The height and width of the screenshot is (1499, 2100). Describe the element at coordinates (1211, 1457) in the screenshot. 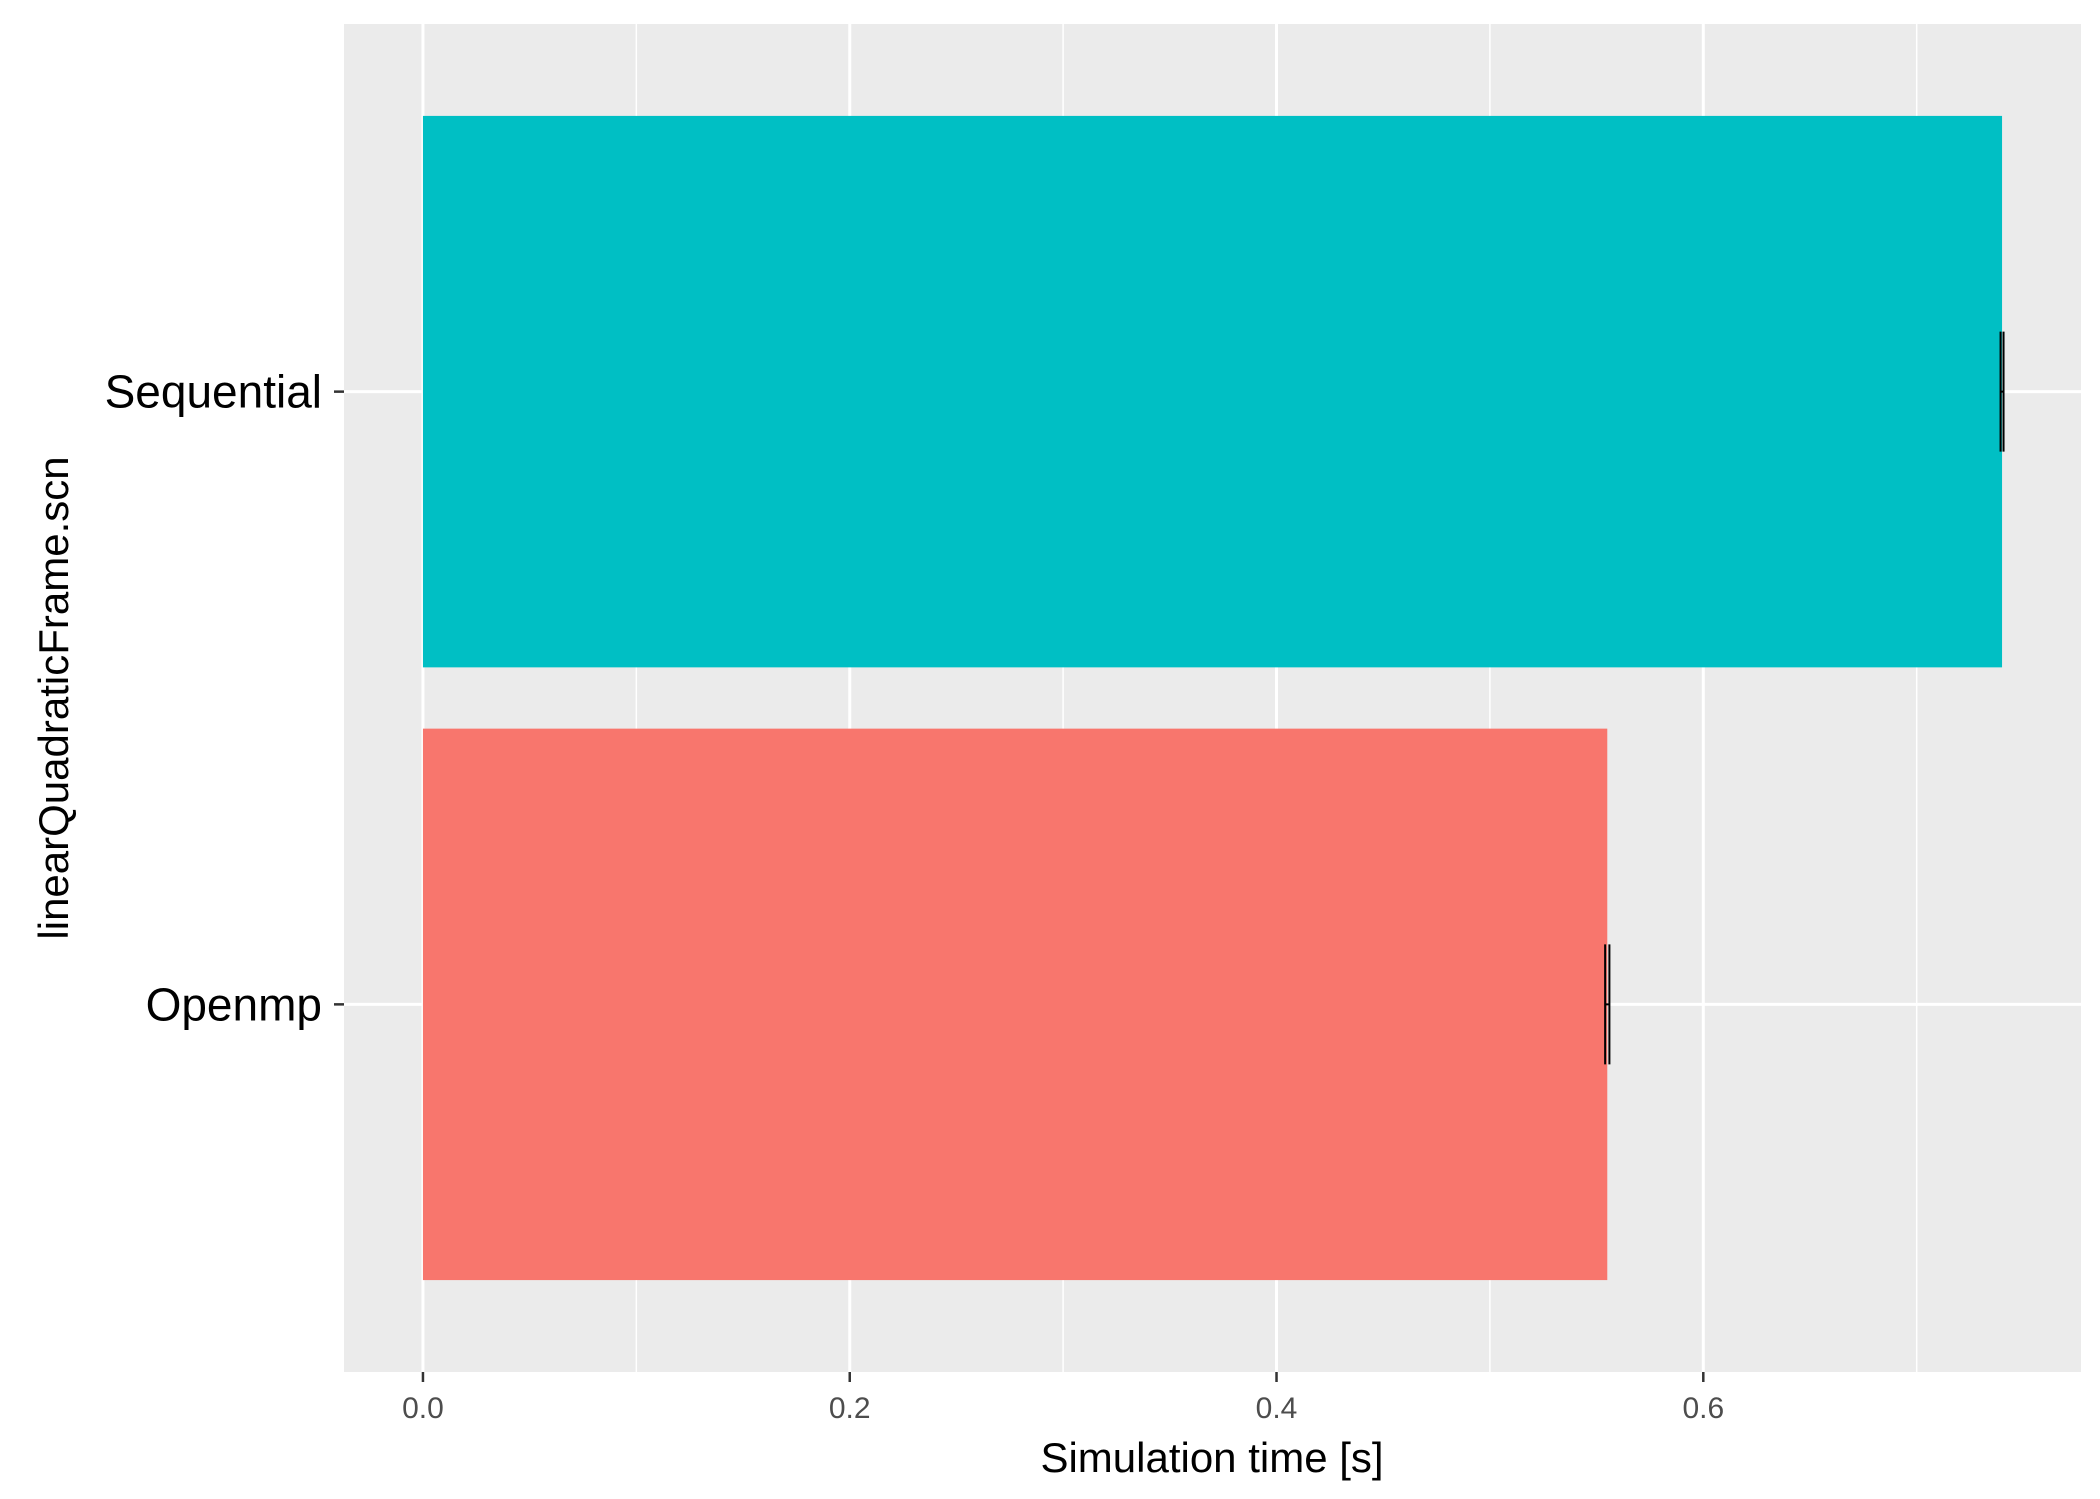

I see `x-axis-title: Simulation time [s]` at that location.